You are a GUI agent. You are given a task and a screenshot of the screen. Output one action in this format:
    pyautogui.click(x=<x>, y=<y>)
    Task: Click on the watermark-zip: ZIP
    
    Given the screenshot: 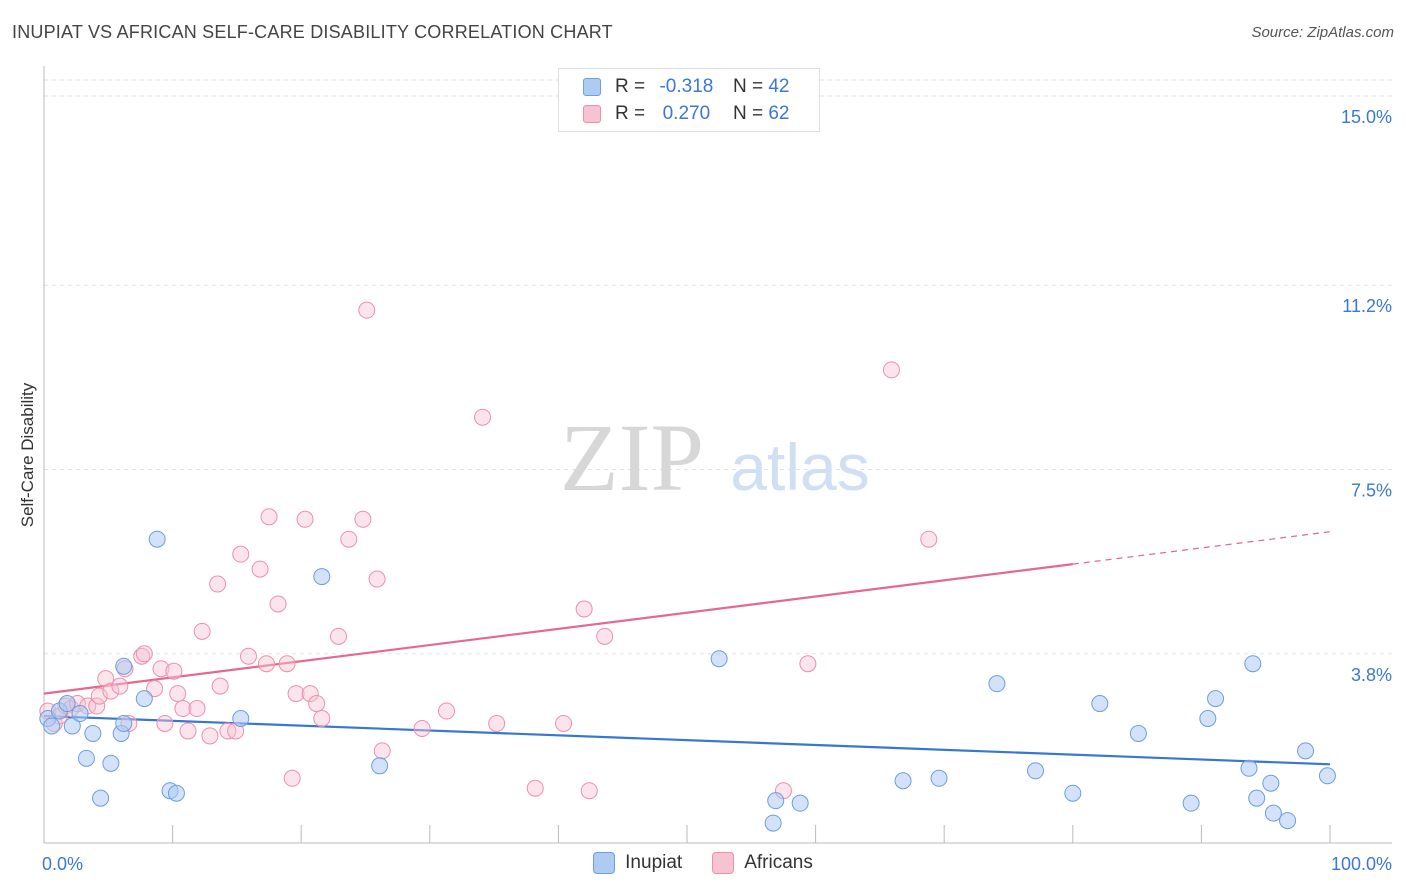 What is the action you would take?
    pyautogui.click(x=632, y=457)
    